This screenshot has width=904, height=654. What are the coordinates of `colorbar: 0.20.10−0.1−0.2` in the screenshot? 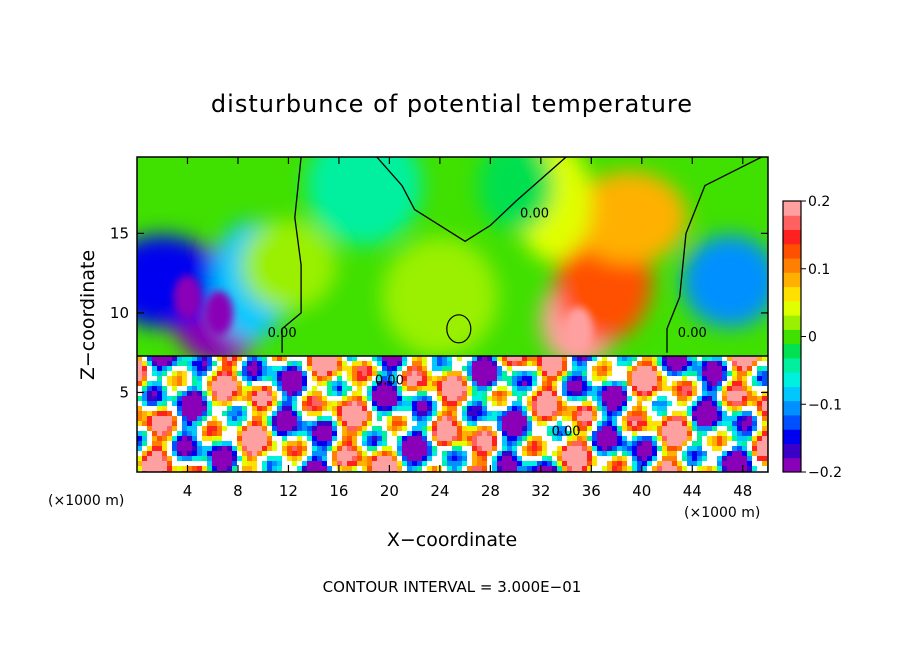 It's located at (812, 337).